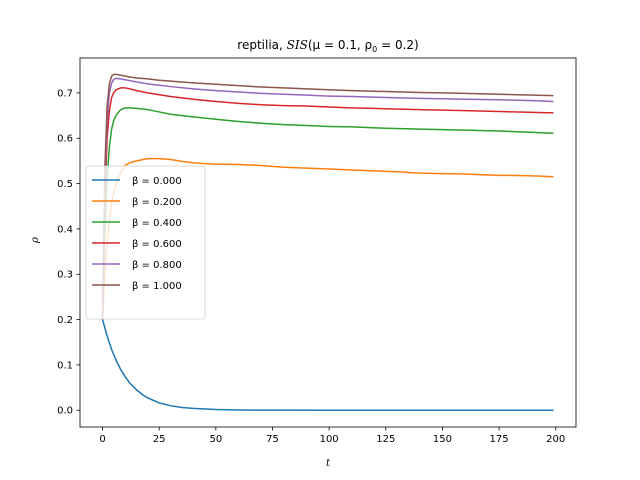 The image size is (640, 480). I want to click on legend-label-1: β = 0.200, so click(157, 202).